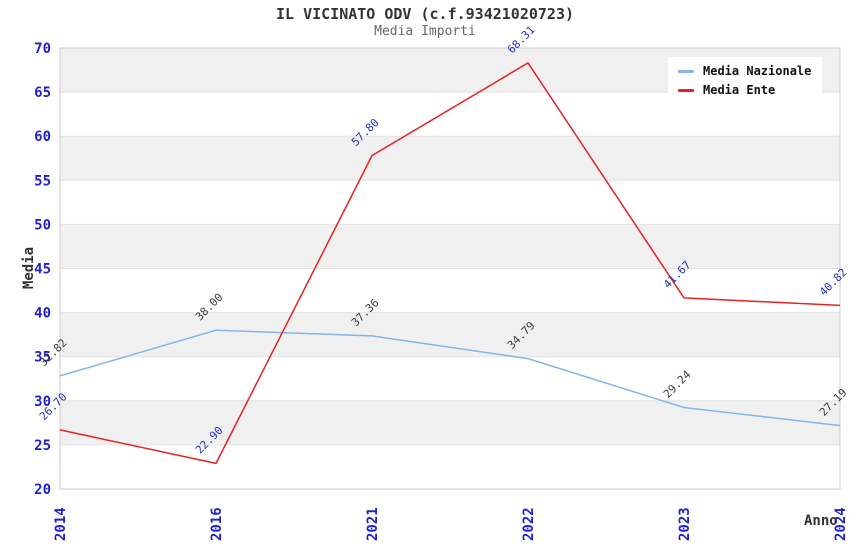 The width and height of the screenshot is (850, 550). What do you see at coordinates (677, 384) in the screenshot?
I see `data-point-label: 29.24` at bounding box center [677, 384].